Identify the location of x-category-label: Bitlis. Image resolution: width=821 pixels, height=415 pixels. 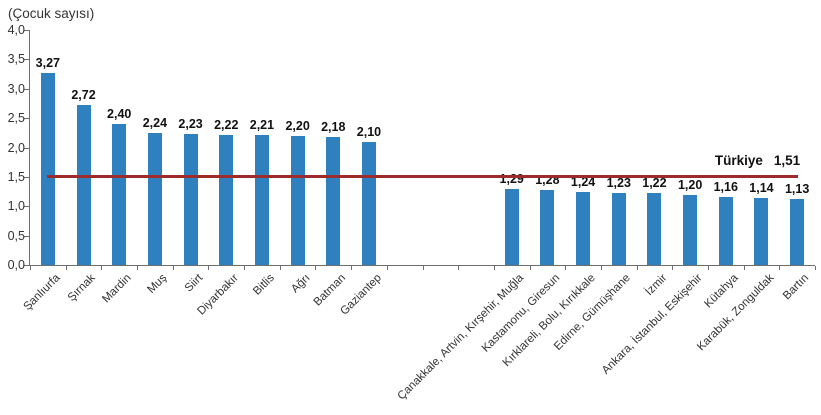
(263, 285).